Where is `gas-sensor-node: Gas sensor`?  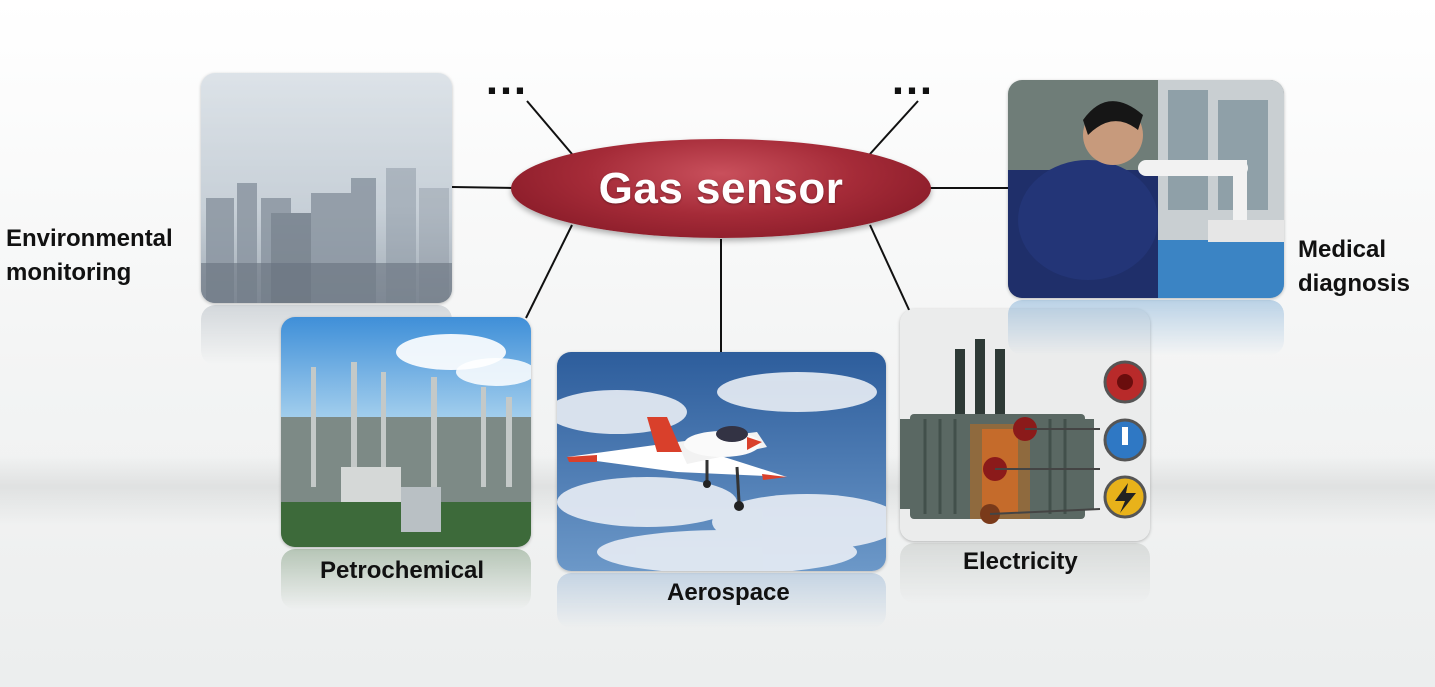 gas-sensor-node: Gas sensor is located at coordinates (721, 188).